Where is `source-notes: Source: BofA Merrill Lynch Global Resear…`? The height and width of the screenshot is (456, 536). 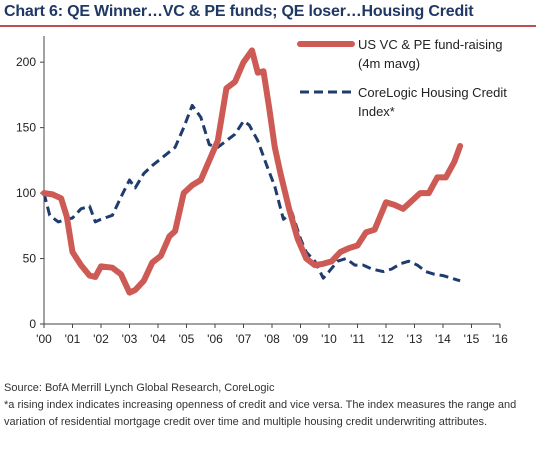
source-notes: Source: BofA Merrill Lynch Global Resear… is located at coordinates (266, 405).